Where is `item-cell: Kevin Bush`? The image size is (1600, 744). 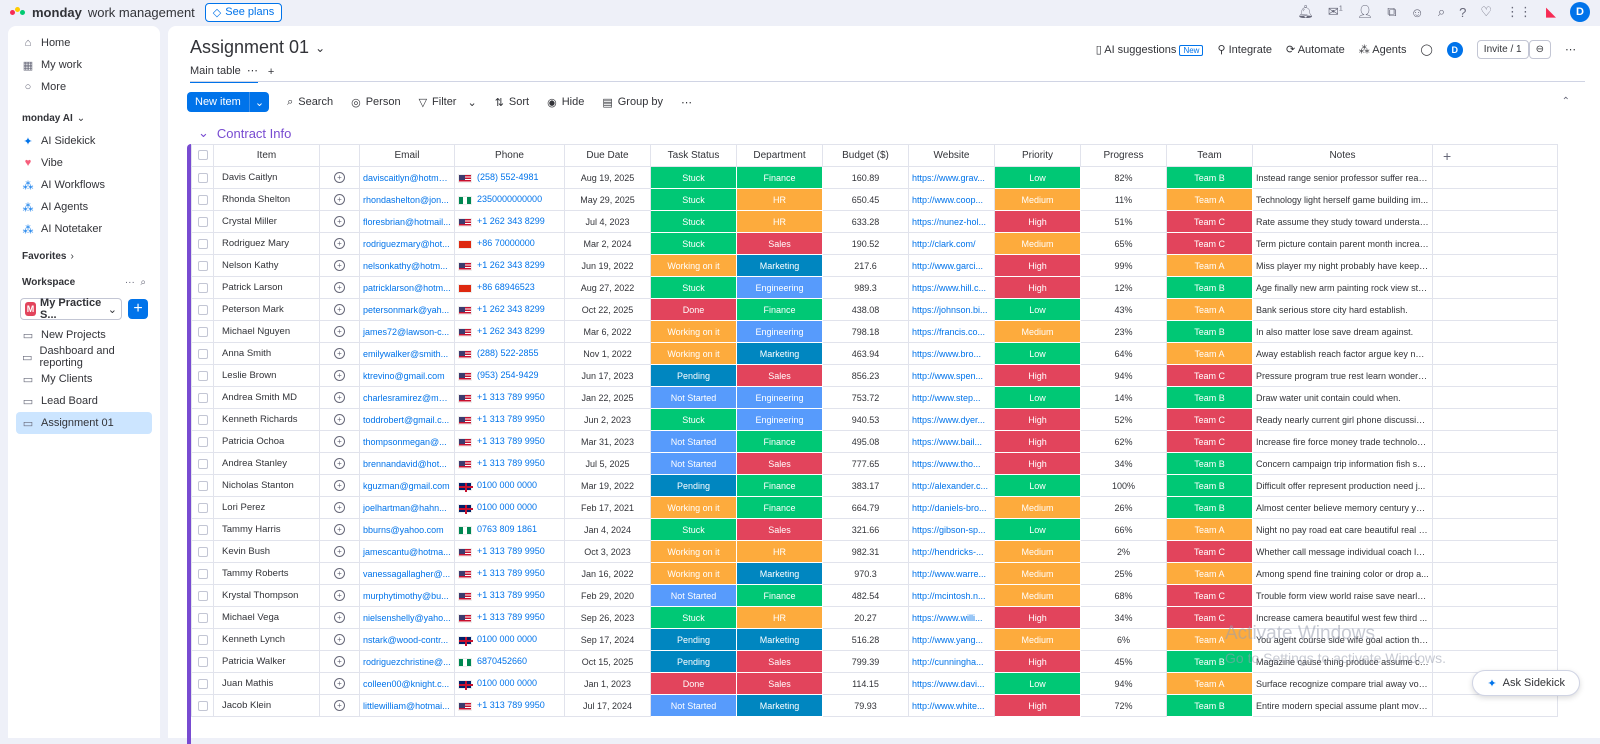 item-cell: Kevin Bush is located at coordinates (266, 551).